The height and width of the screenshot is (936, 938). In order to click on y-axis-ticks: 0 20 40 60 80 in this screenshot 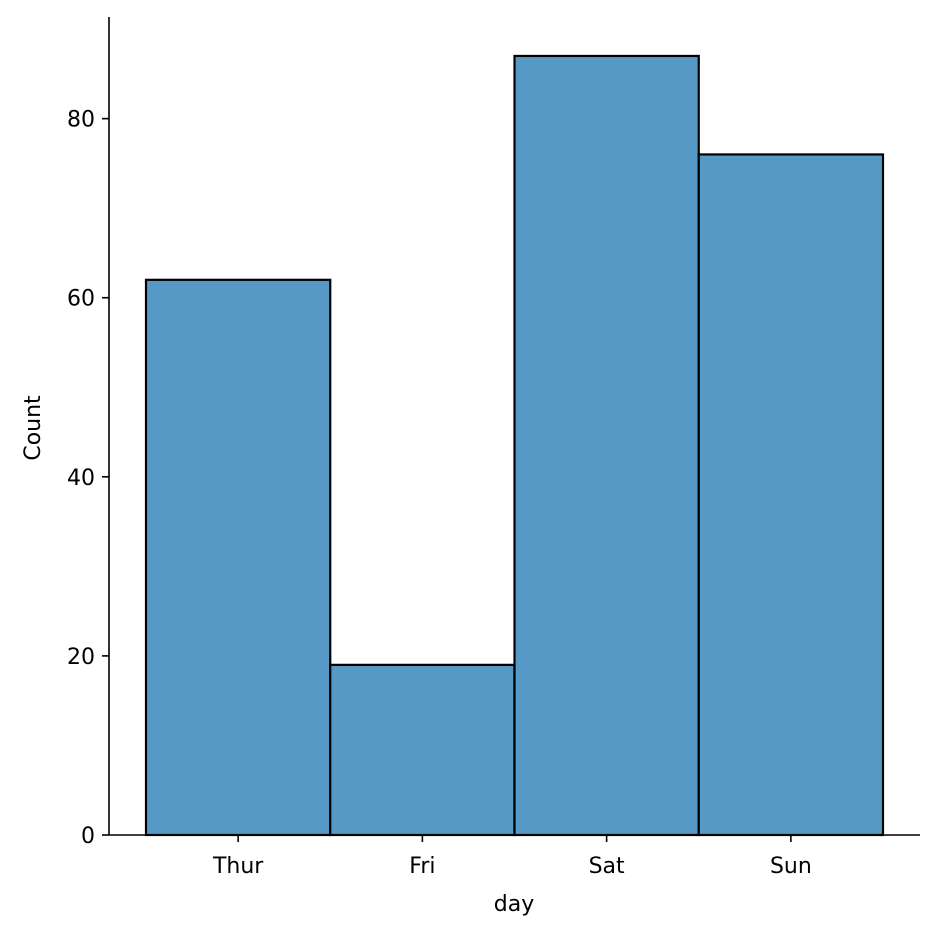, I will do `click(88, 478)`.